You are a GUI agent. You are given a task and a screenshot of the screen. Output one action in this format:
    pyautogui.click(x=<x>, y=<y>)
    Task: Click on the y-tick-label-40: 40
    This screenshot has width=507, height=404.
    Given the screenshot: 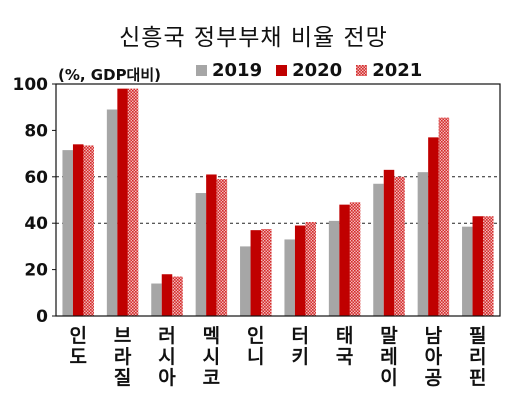 What is the action you would take?
    pyautogui.click(x=36, y=224)
    